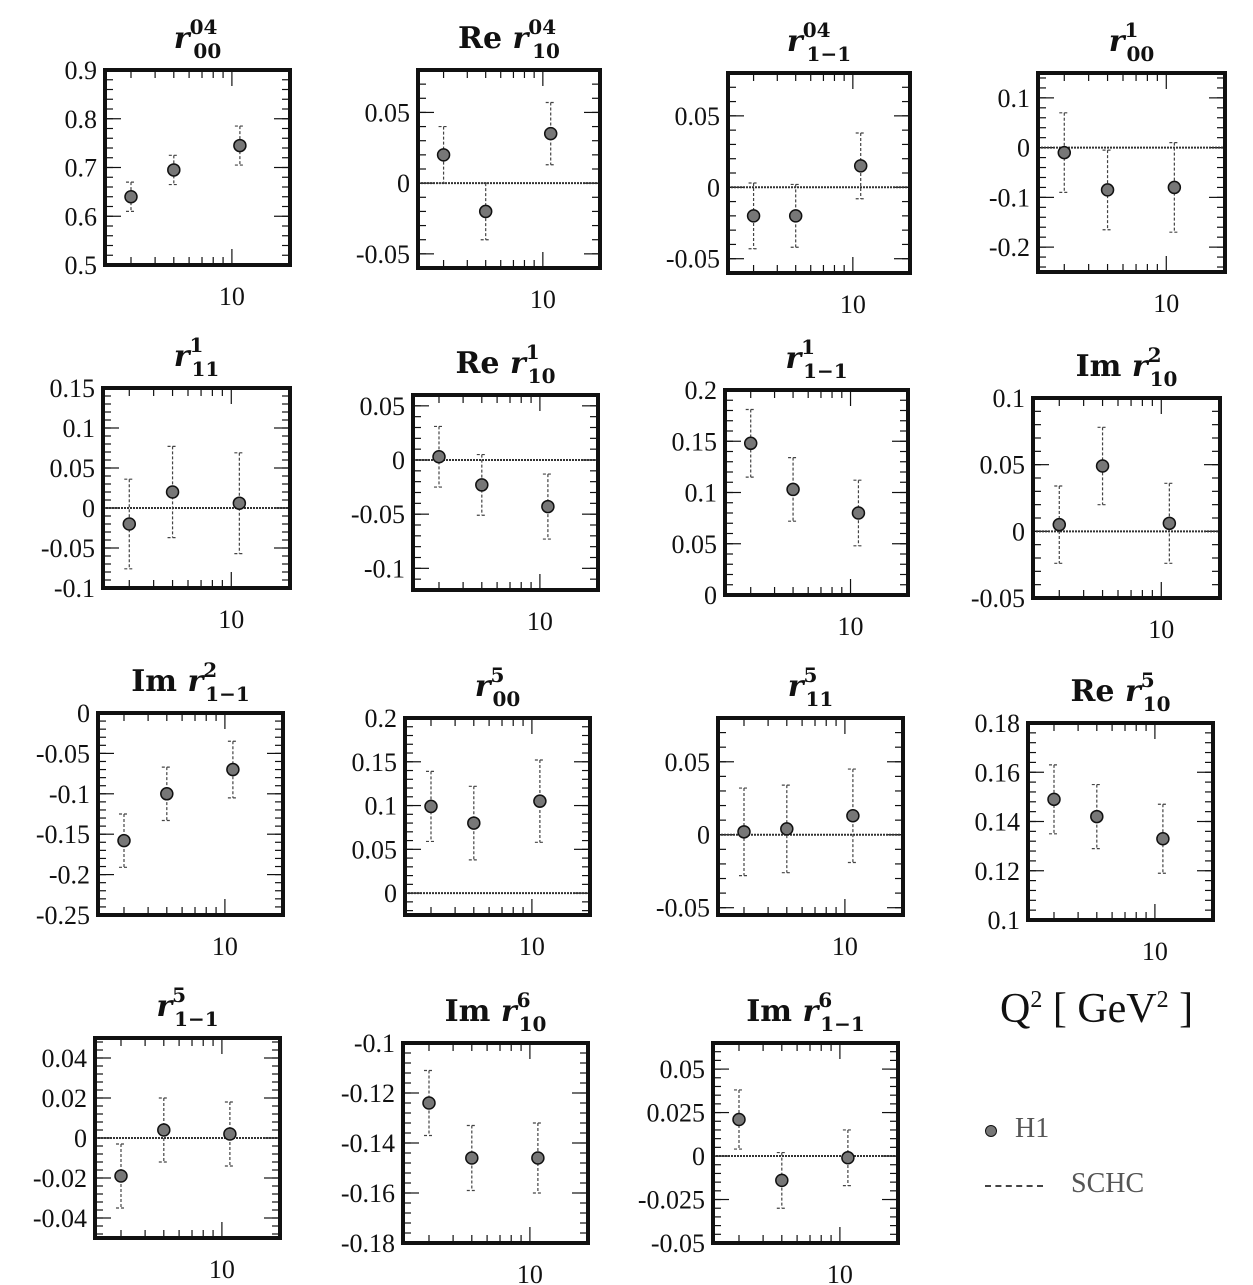 Image resolution: width=1253 pixels, height=1285 pixels. What do you see at coordinates (207, 51) in the screenshot?
I see `title-subscript: 00` at bounding box center [207, 51].